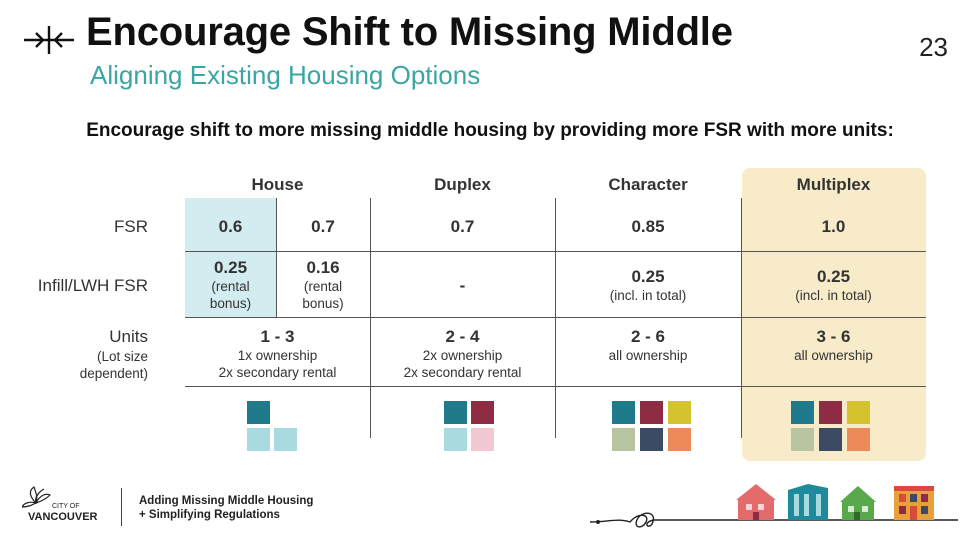  What do you see at coordinates (462, 285) in the screenshot?
I see `infill-duplex: -` at bounding box center [462, 285].